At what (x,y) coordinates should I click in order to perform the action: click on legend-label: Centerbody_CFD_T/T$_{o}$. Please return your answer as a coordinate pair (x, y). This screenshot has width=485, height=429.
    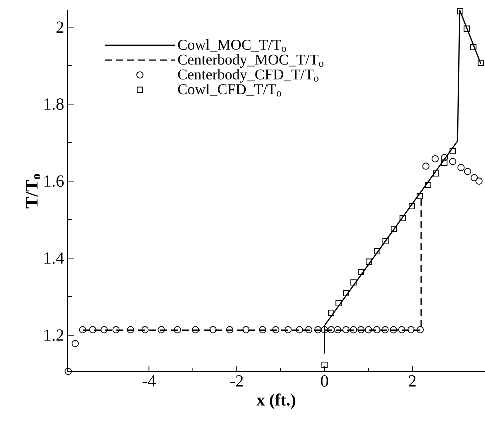
    Looking at the image, I should click on (248, 76).